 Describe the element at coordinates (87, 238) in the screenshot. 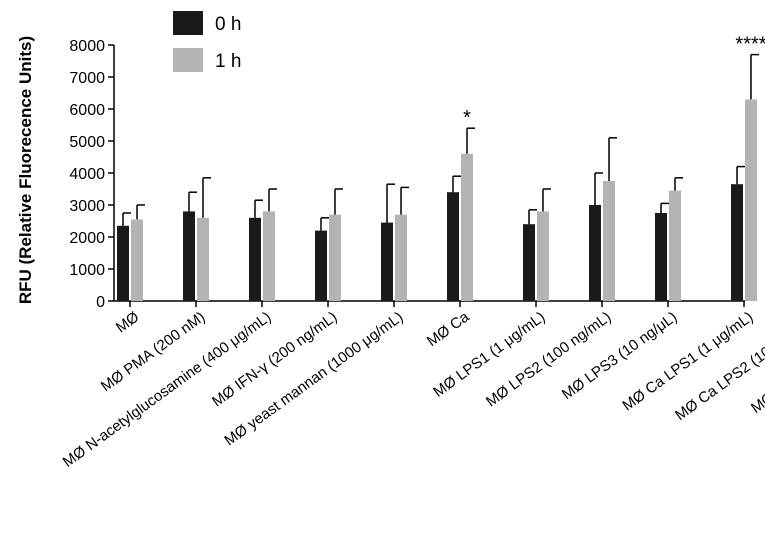

I see `y-tick-label: 2000` at that location.